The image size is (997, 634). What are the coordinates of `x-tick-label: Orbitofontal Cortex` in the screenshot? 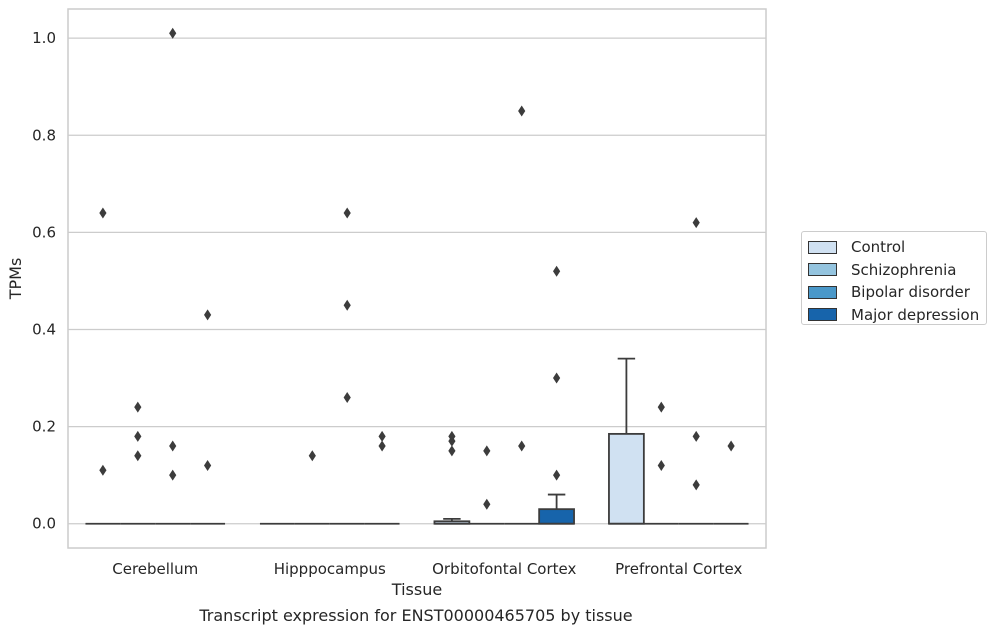 It's located at (504, 569).